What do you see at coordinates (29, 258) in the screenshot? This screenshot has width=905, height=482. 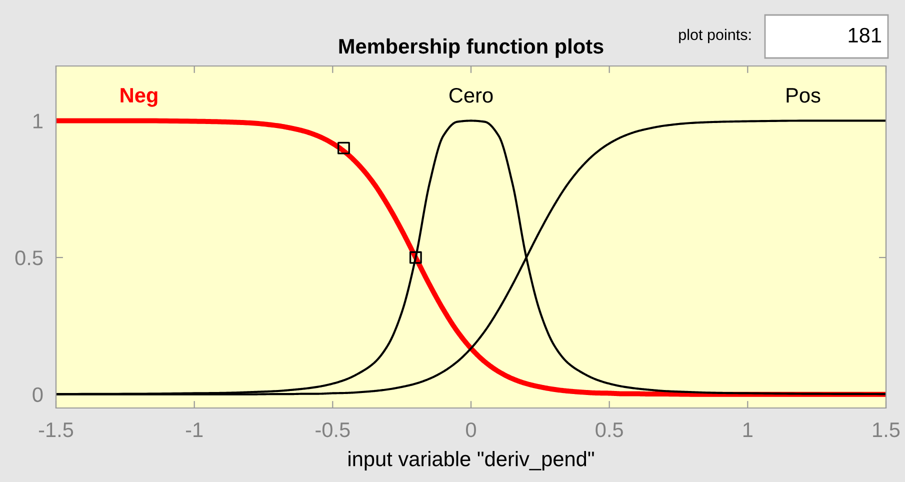 I see `y-tick-label: 0.5` at bounding box center [29, 258].